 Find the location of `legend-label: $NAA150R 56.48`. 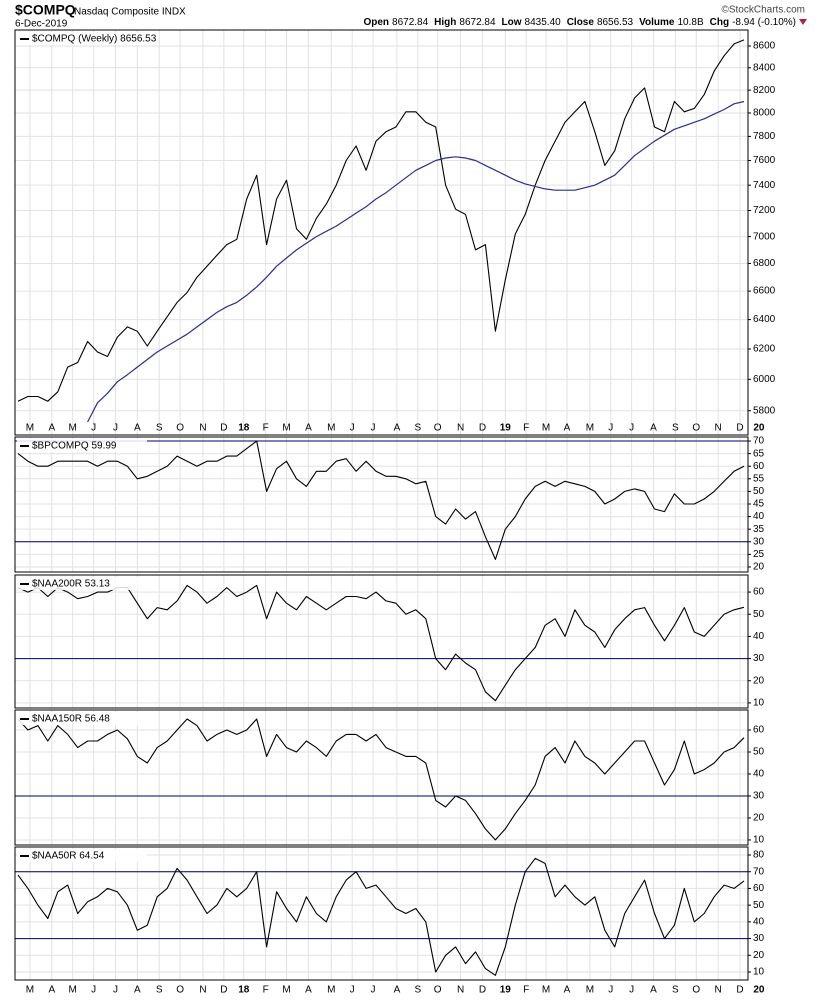

legend-label: $NAA150R 56.48 is located at coordinates (71, 719).